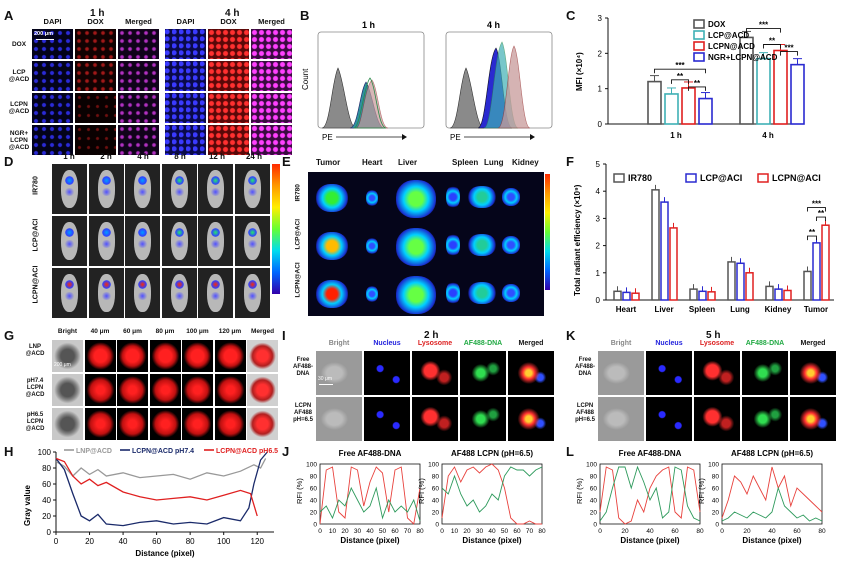 This screenshot has width=843, height=563. I want to click on g-col-header: Bright, so click(67, 331).